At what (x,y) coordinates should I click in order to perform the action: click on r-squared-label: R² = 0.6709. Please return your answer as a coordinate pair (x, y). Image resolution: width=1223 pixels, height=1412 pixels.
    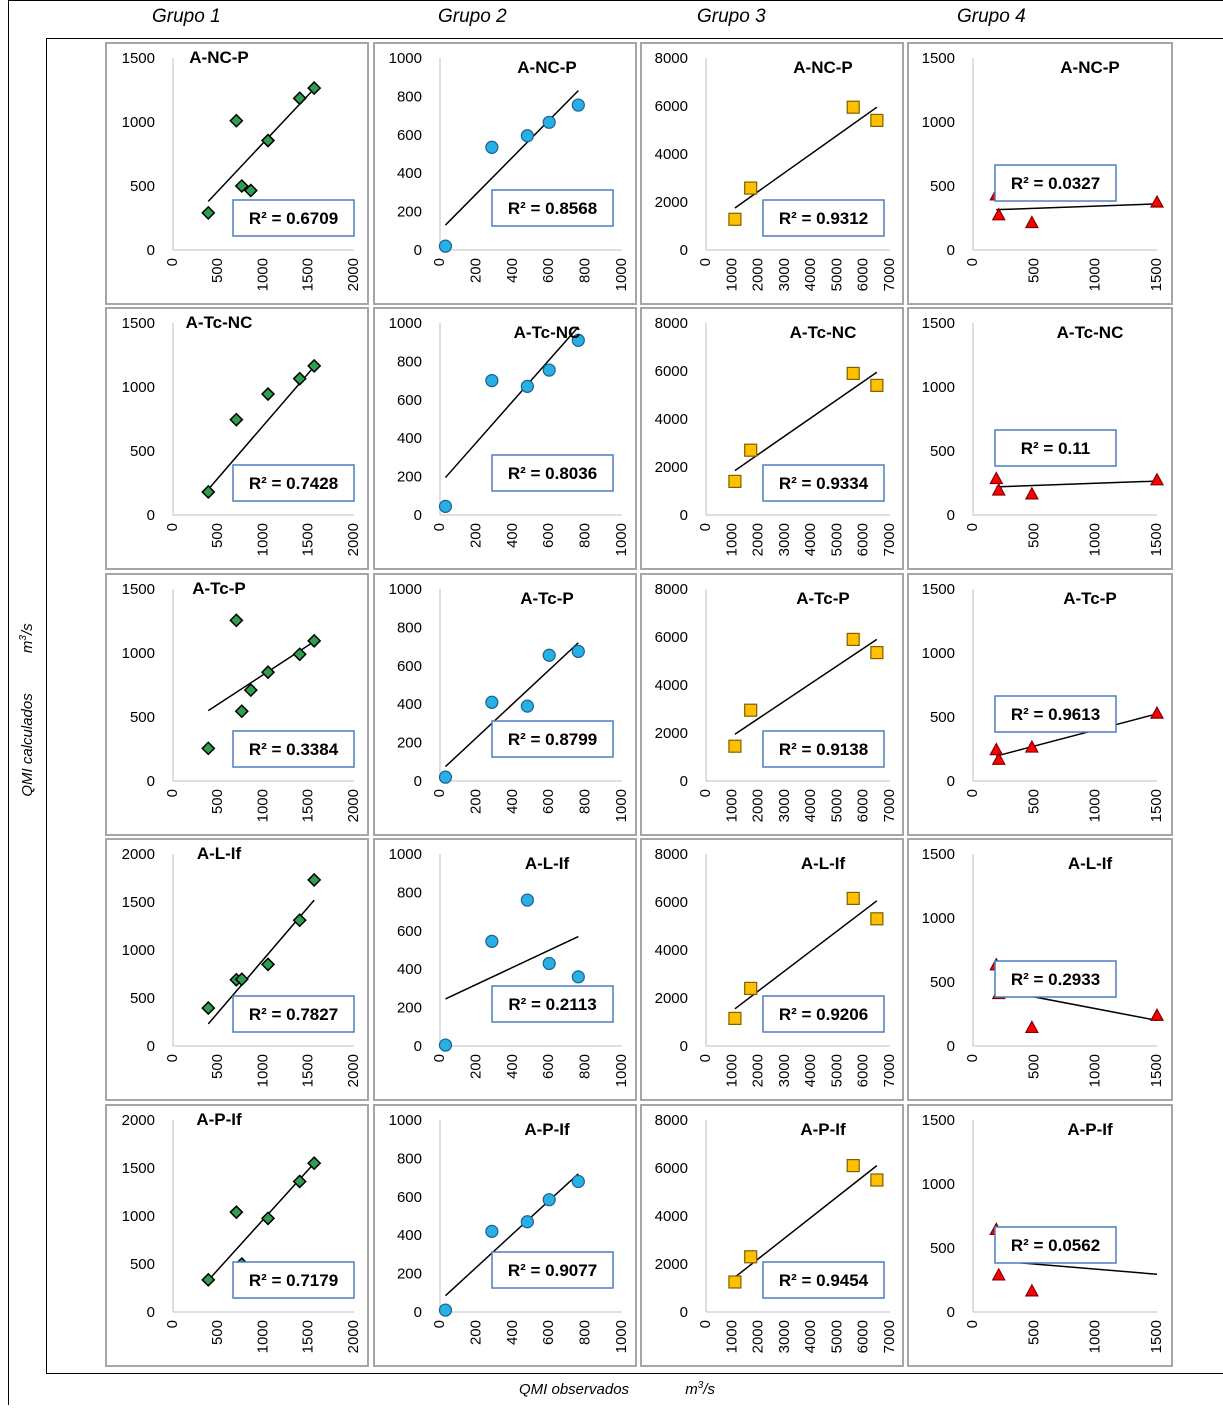
    Looking at the image, I should click on (293, 218).